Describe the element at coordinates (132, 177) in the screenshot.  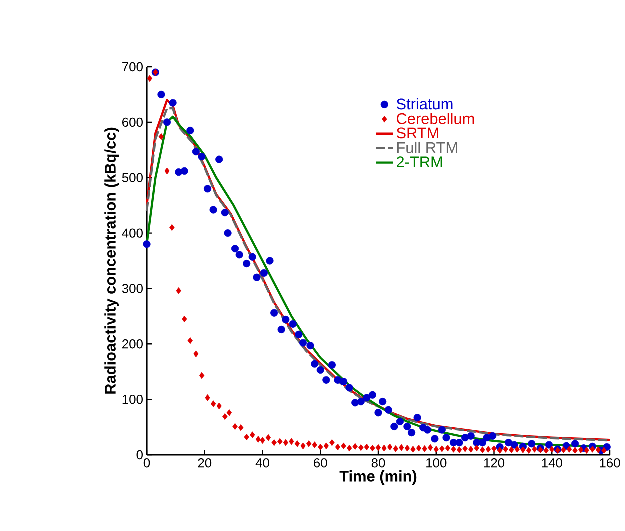
I see `y-tick-label: 500` at that location.